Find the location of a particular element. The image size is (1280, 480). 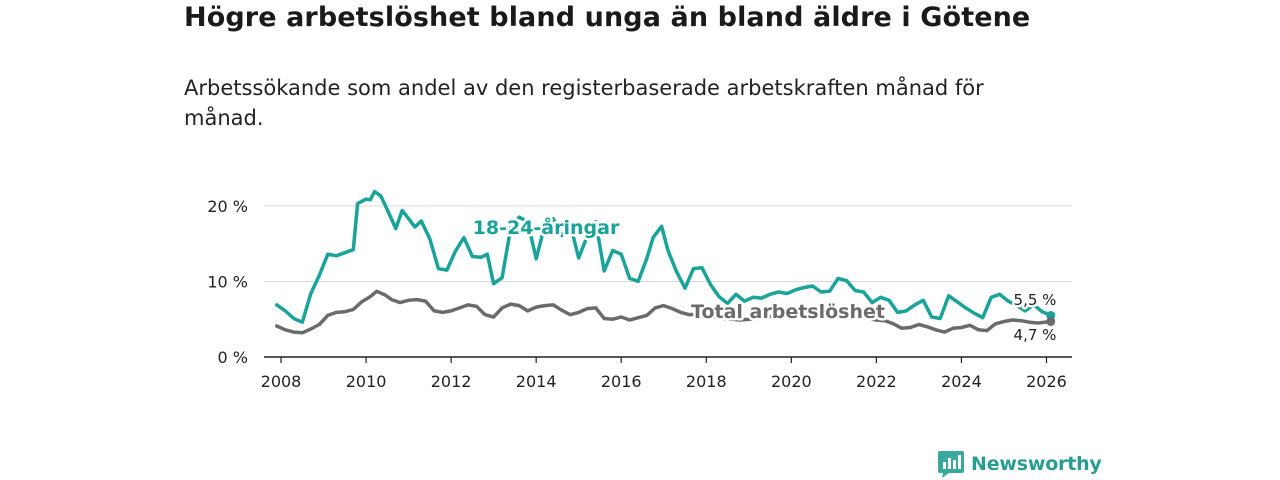

x-tick-label: 2026 is located at coordinates (1046, 381).